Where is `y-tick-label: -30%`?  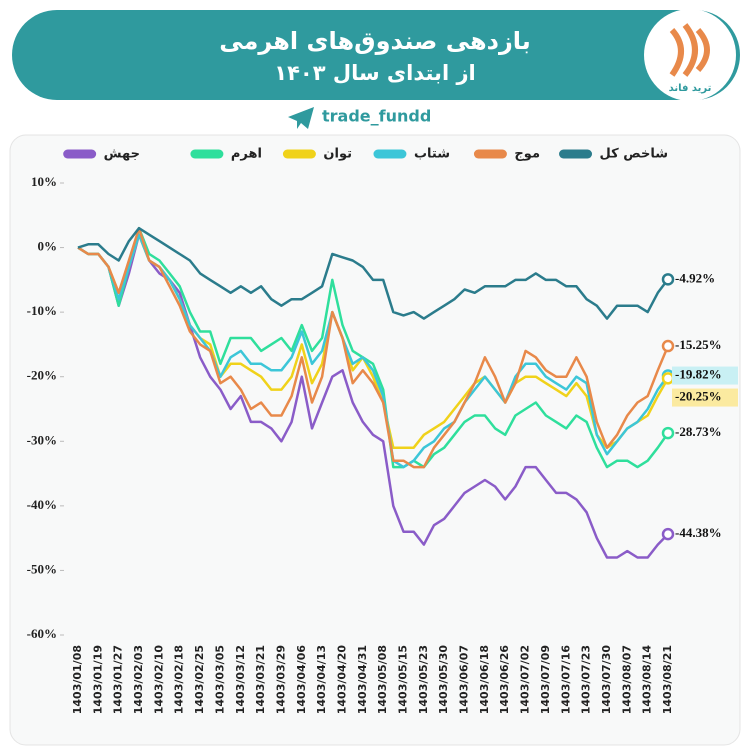 y-tick-label: -30% is located at coordinates (42, 439).